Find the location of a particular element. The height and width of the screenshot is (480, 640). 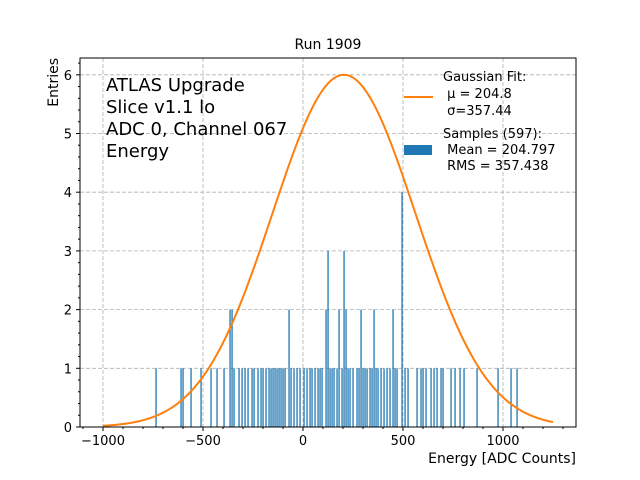

y-axis-label: Entries is located at coordinates (54, 82).